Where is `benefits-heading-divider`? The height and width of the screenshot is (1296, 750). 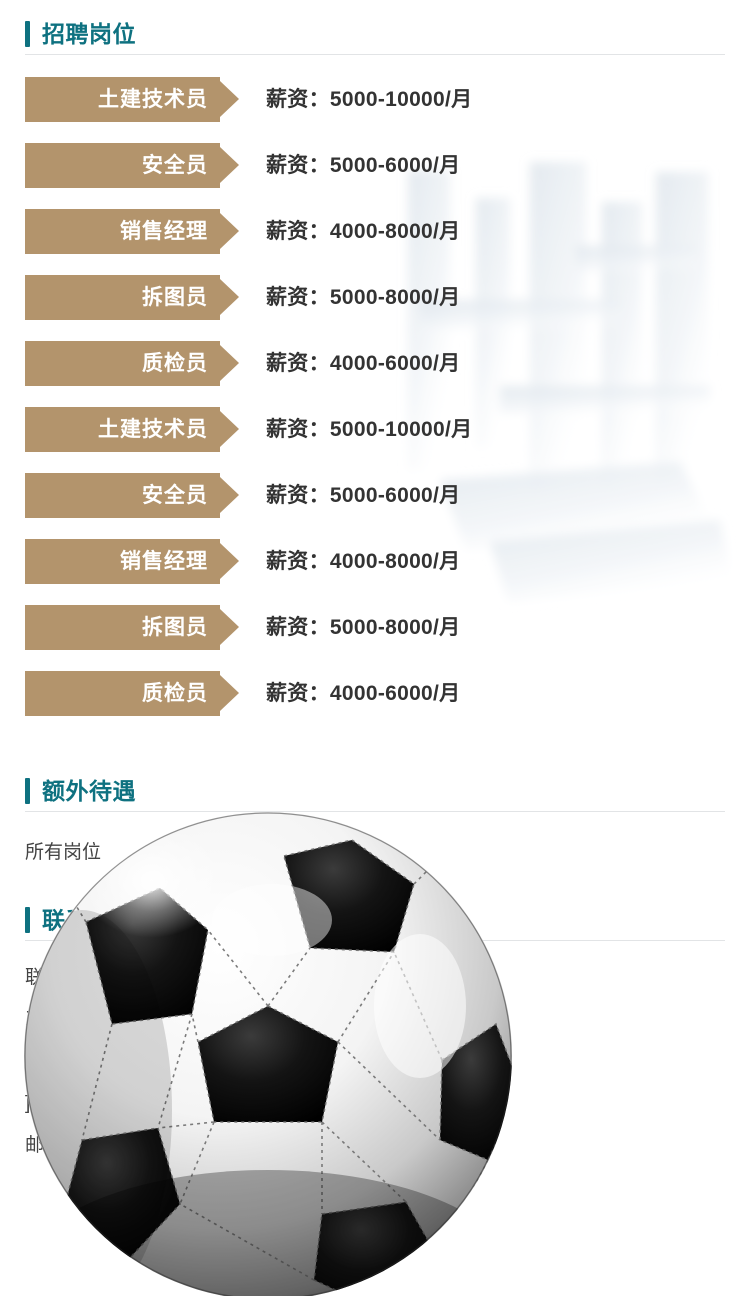 benefits-heading-divider is located at coordinates (375, 811).